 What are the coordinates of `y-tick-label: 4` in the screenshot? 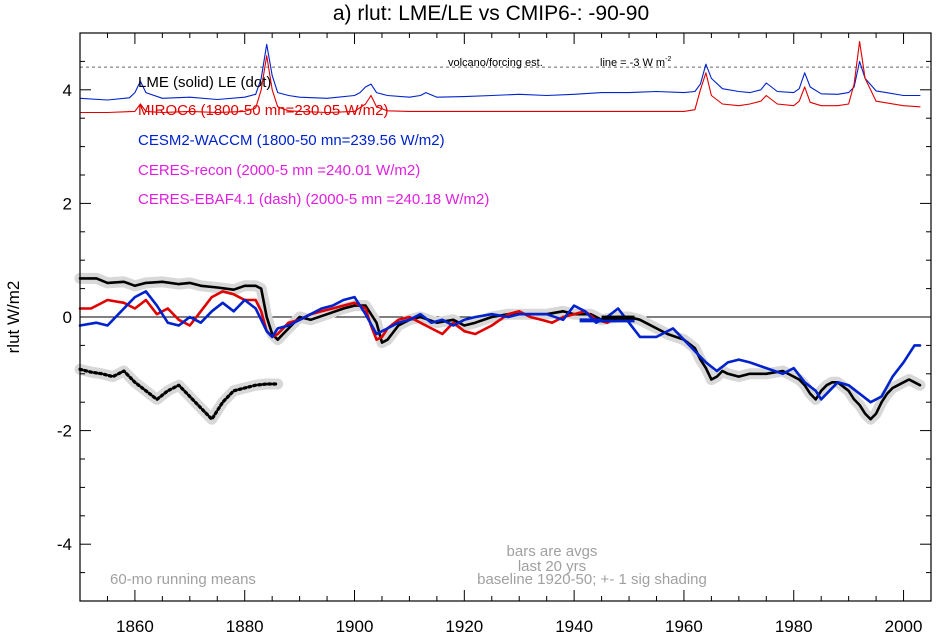 It's located at (67, 90).